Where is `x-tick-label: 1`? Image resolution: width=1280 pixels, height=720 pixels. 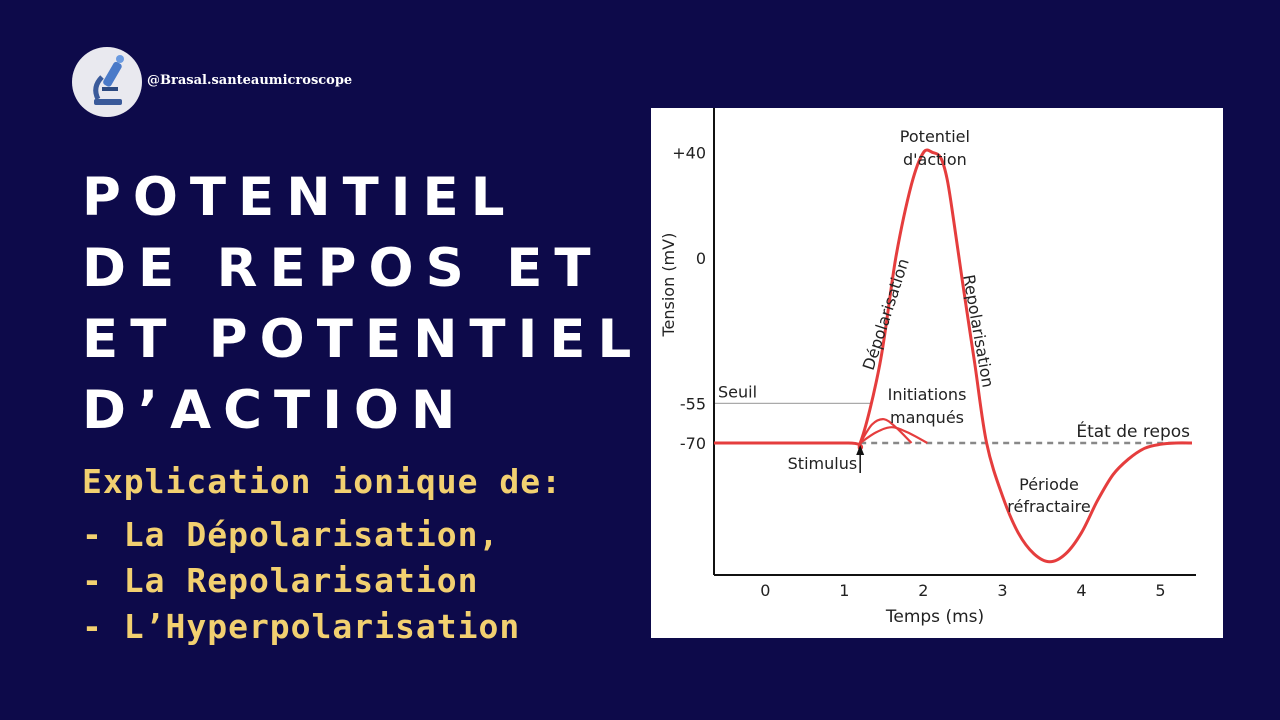
x-tick-label: 1 is located at coordinates (844, 590).